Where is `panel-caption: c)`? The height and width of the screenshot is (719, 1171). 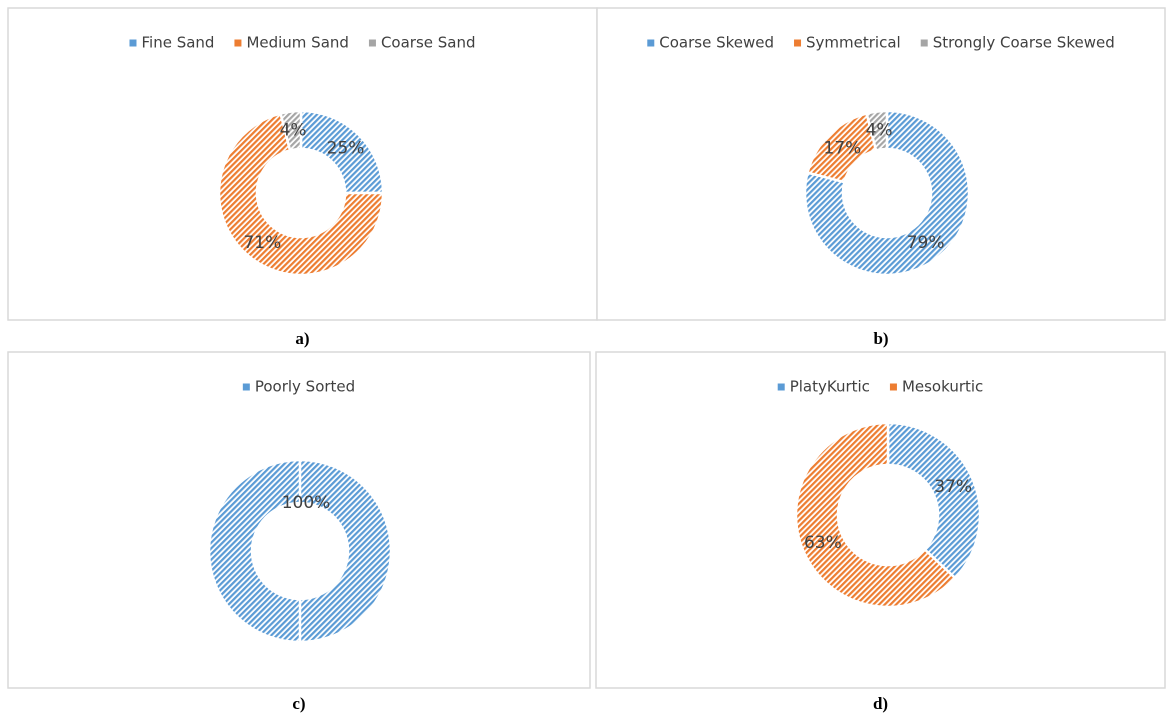
panel-caption: c) is located at coordinates (298, 703).